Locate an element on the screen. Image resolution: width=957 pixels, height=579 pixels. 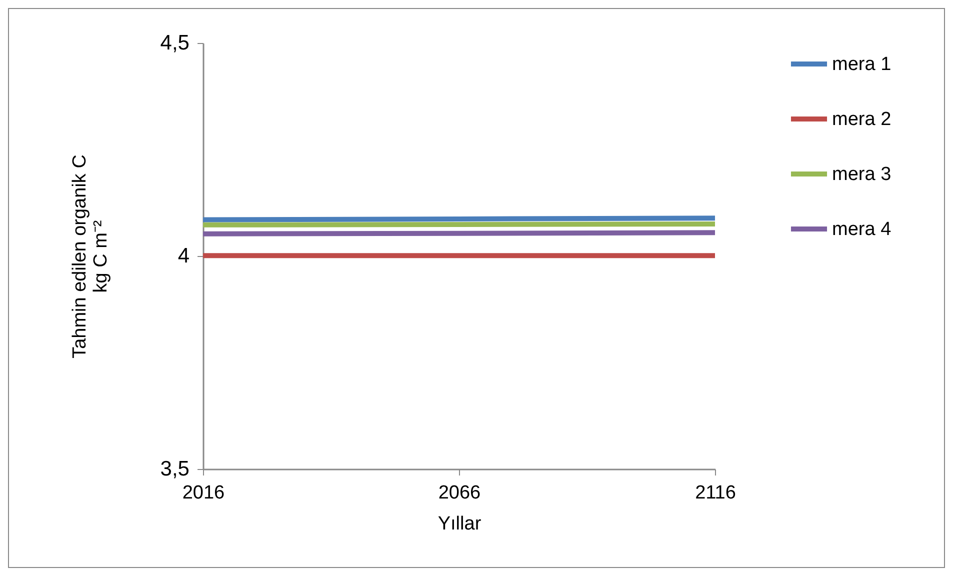
y-axis-title: Tahmin edilen organik C kg C m⁻² is located at coordinates (90, 256).